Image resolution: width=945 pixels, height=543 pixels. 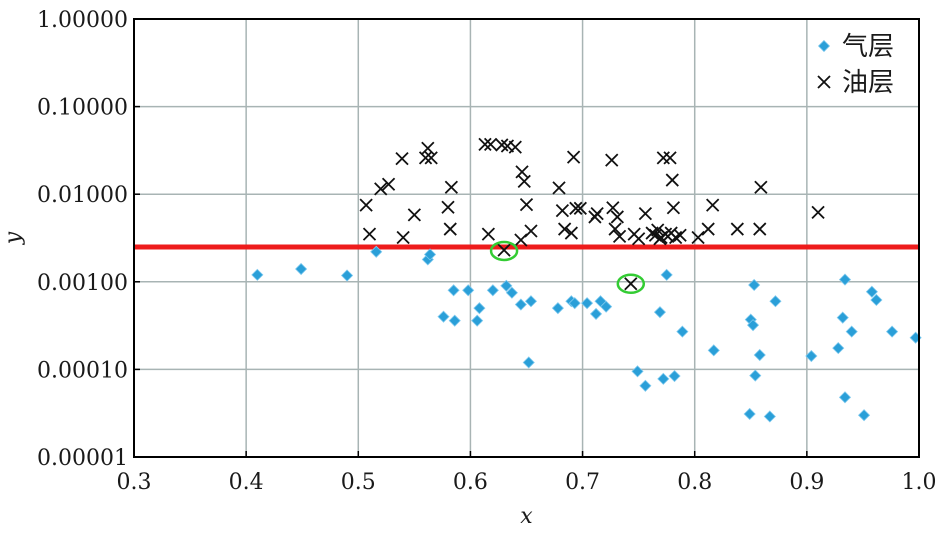 I want to click on highlight-circles, so click(x=567, y=267).